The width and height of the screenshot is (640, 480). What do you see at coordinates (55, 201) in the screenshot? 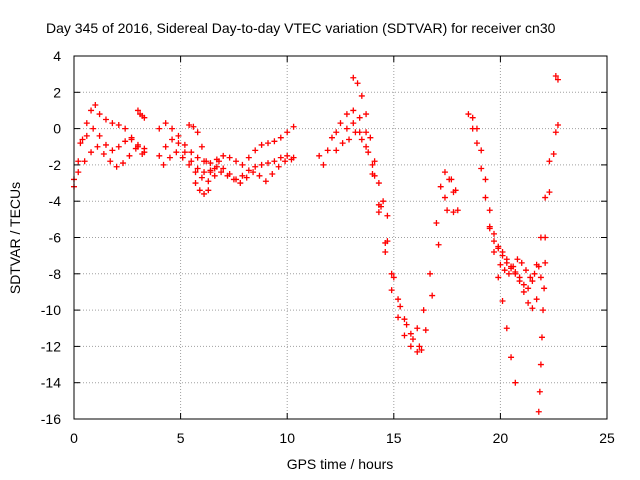
I see `y-tick-label: -4` at bounding box center [55, 201].